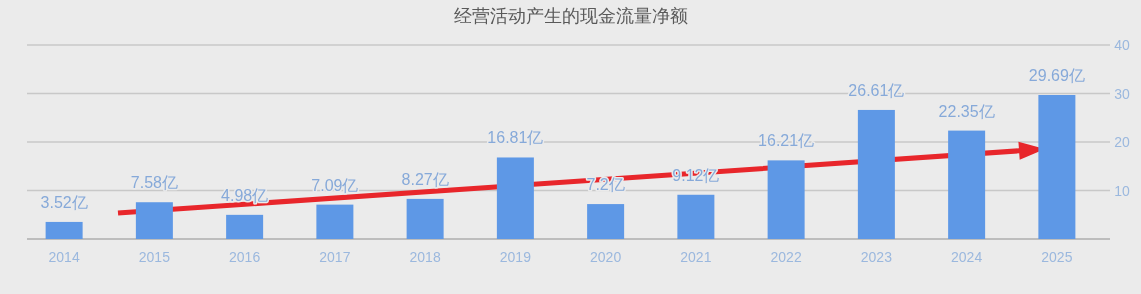  I want to click on y-tick-label: 10, so click(1122, 190).